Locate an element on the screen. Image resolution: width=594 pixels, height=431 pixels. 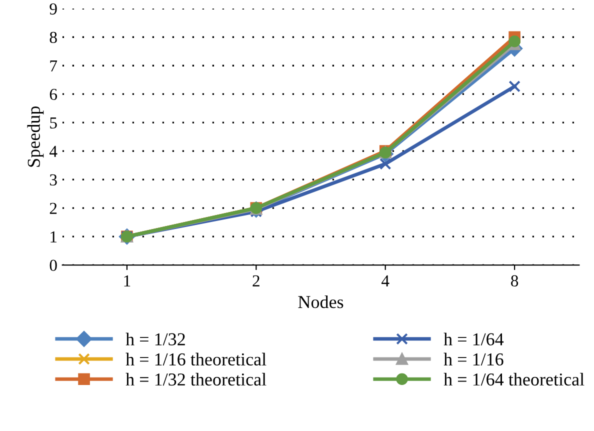
y-tick-label: 3 is located at coordinates (53, 180).